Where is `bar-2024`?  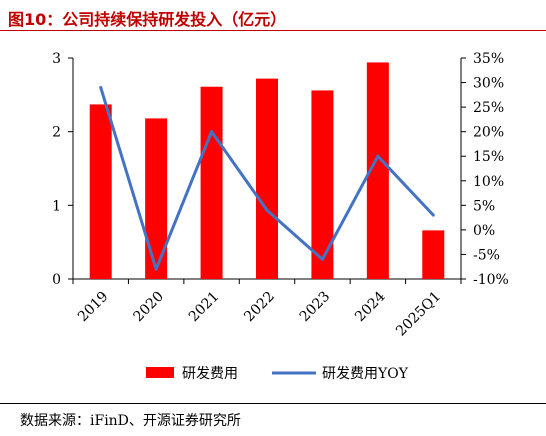 bar-2024 is located at coordinates (377, 170).